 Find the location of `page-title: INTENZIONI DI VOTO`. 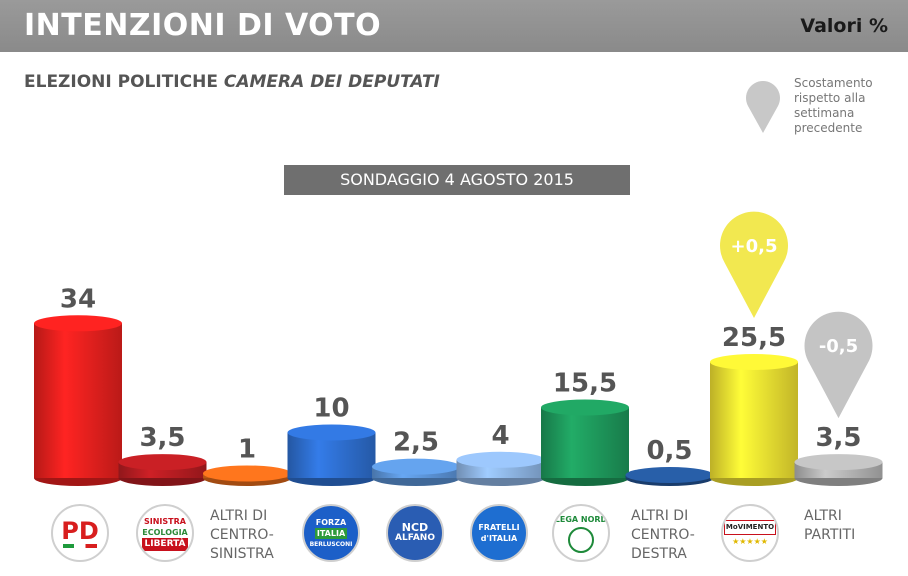

page-title: INTENZIONI DI VOTO is located at coordinates (203, 25).